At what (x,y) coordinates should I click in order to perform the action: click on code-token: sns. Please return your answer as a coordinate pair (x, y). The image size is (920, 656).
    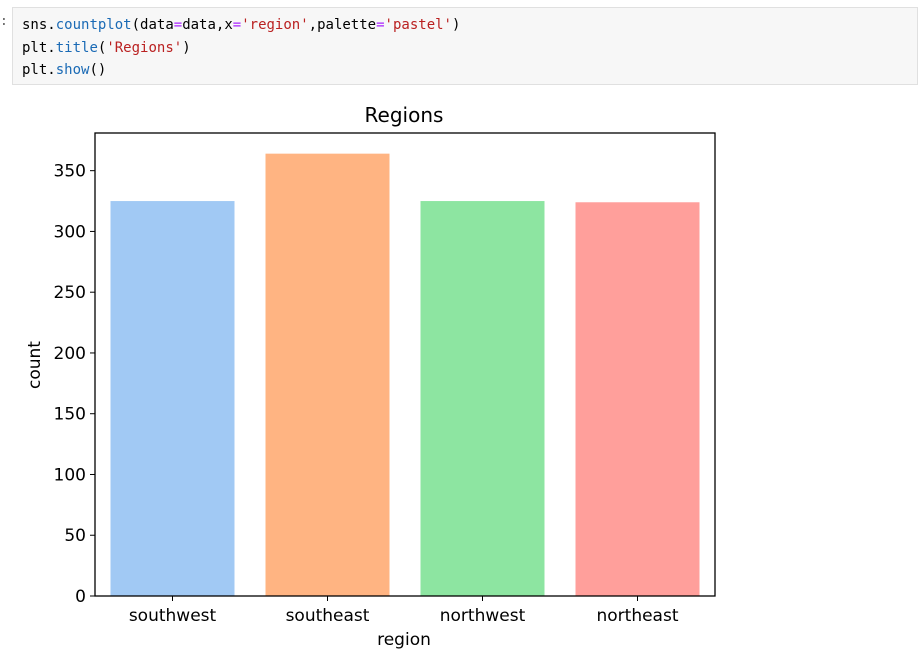
    Looking at the image, I should click on (35, 25).